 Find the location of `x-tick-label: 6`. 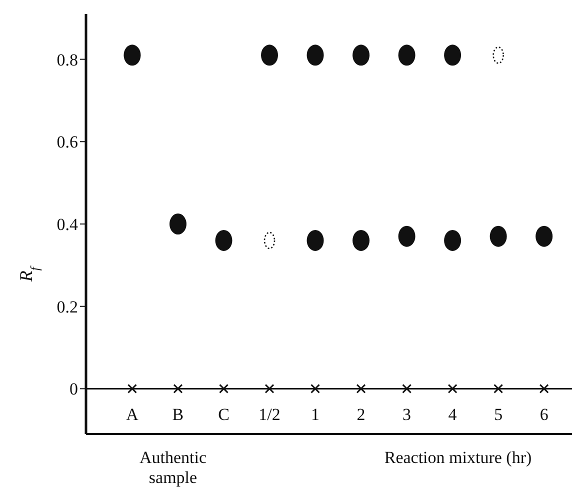

x-tick-label: 6 is located at coordinates (544, 414).